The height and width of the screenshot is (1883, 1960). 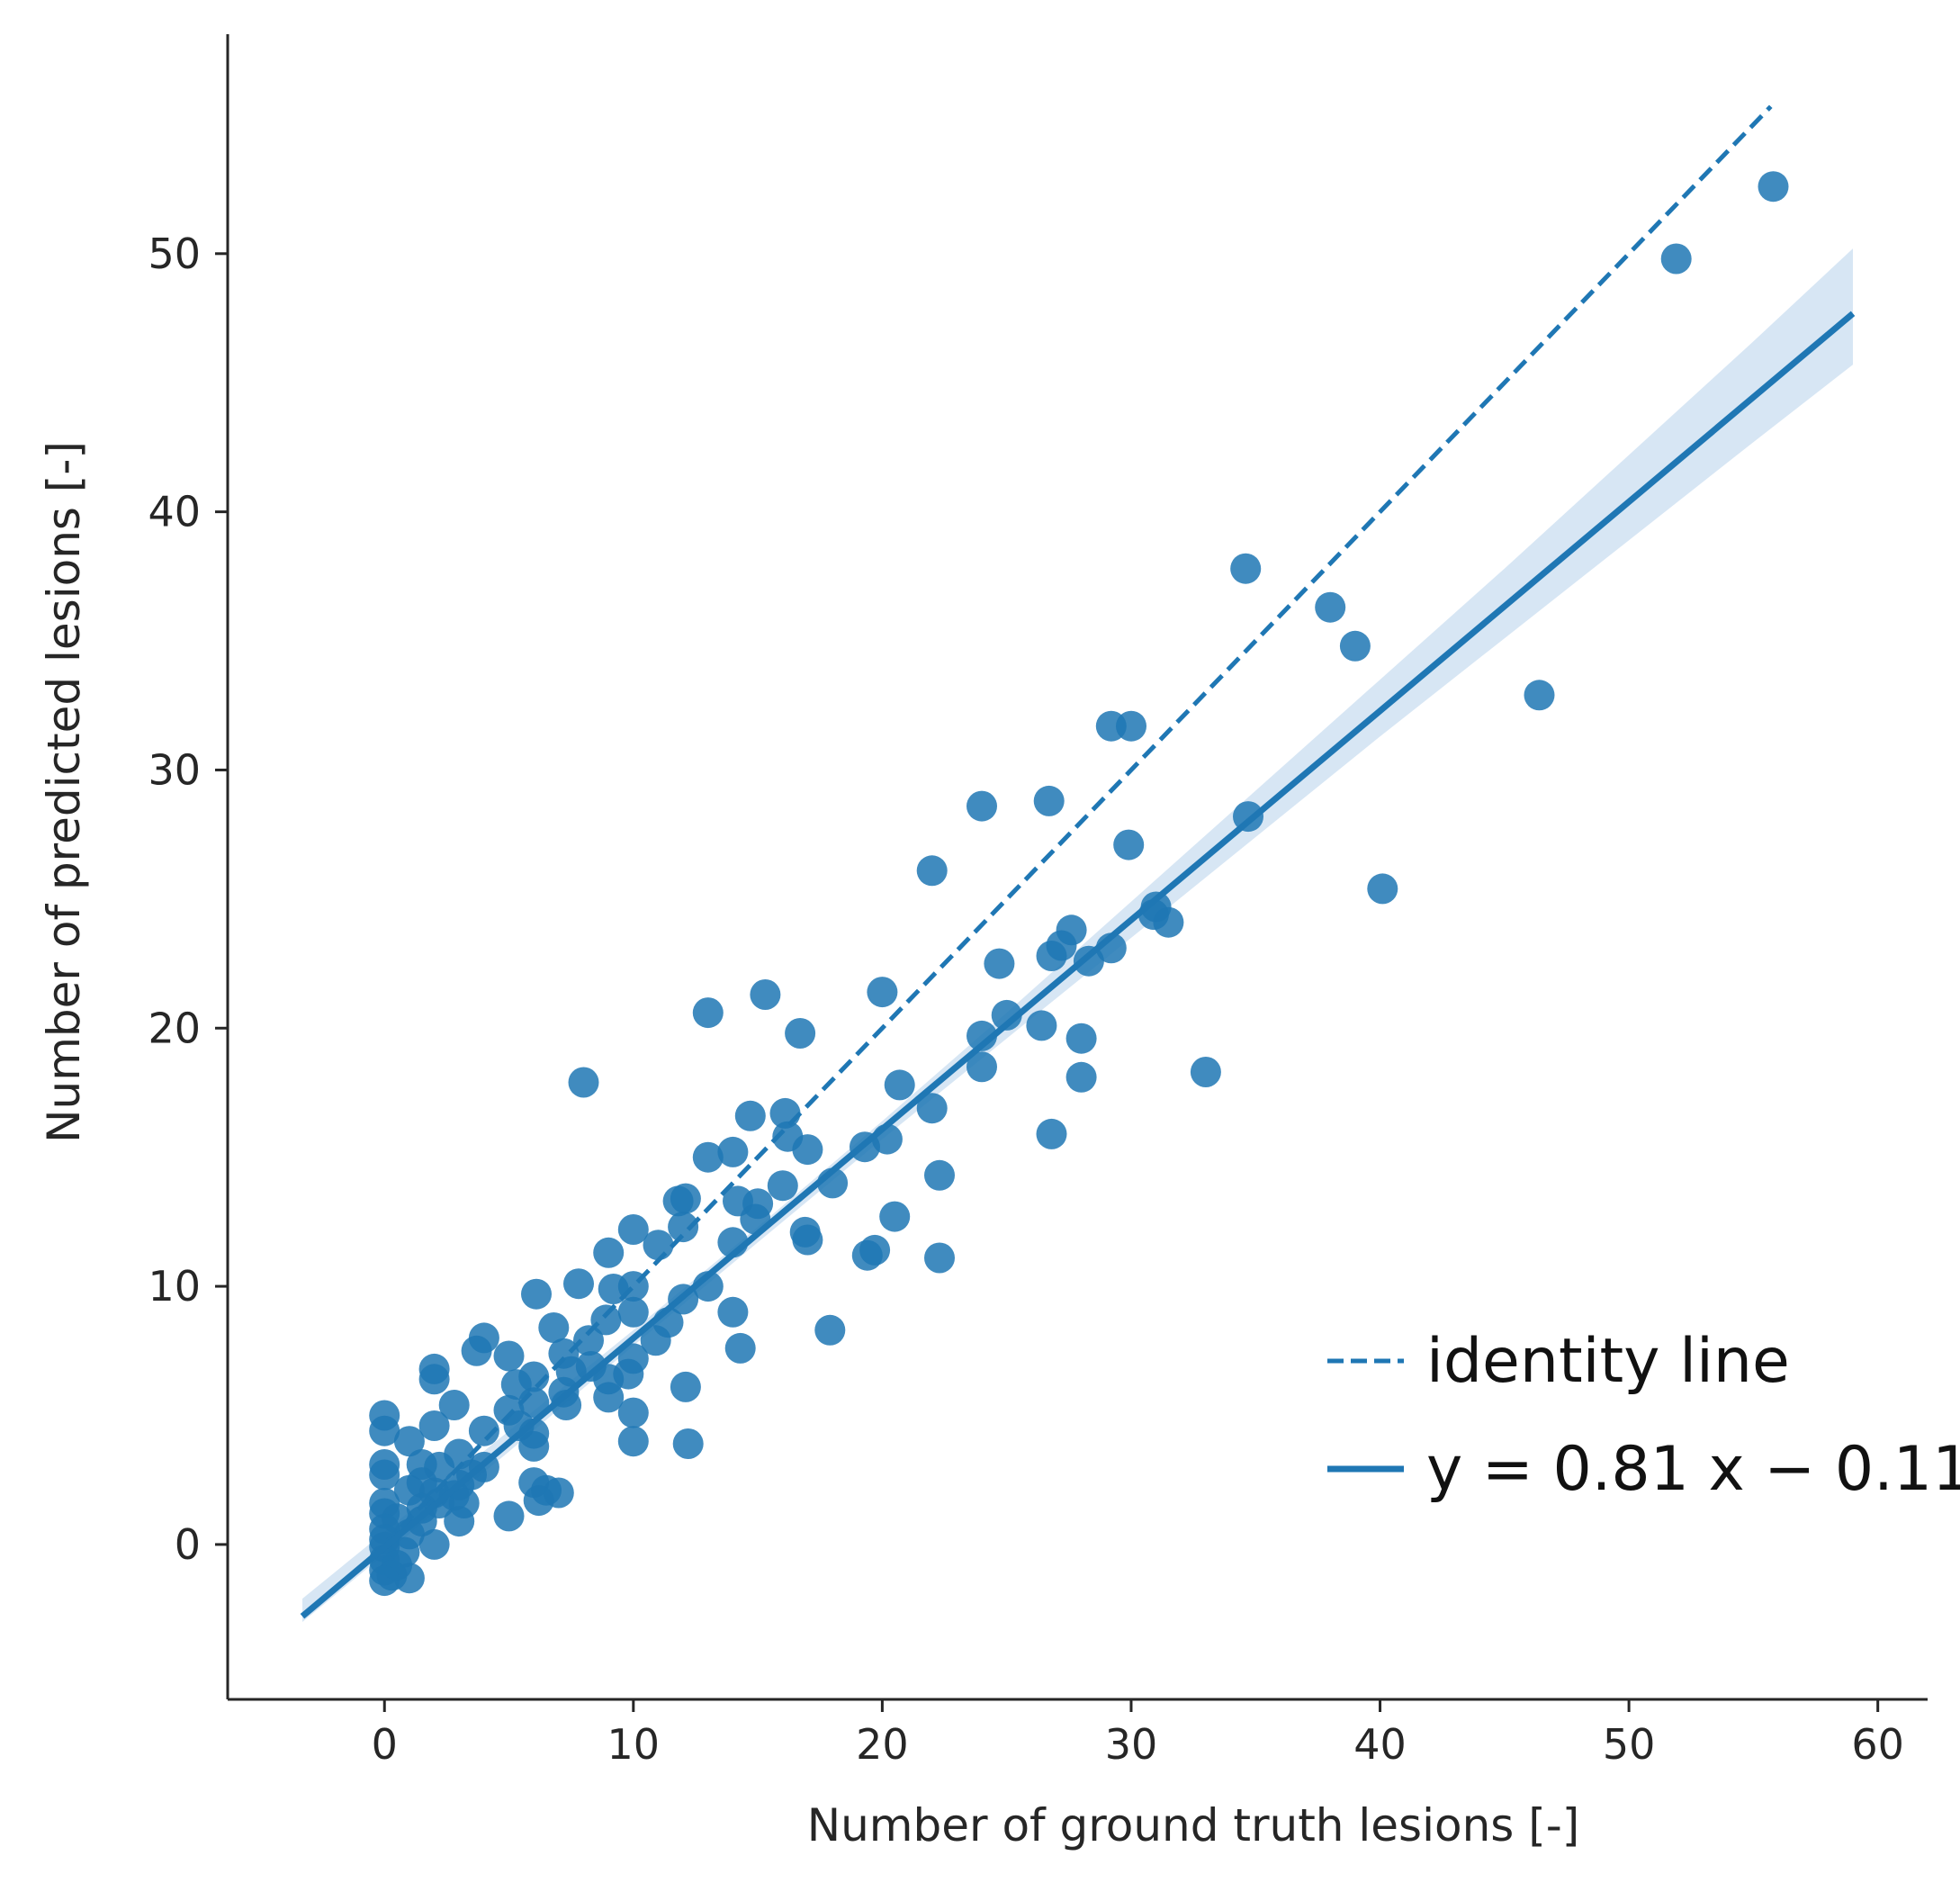 I want to click on y-tick-label: 20, so click(x=174, y=1028).